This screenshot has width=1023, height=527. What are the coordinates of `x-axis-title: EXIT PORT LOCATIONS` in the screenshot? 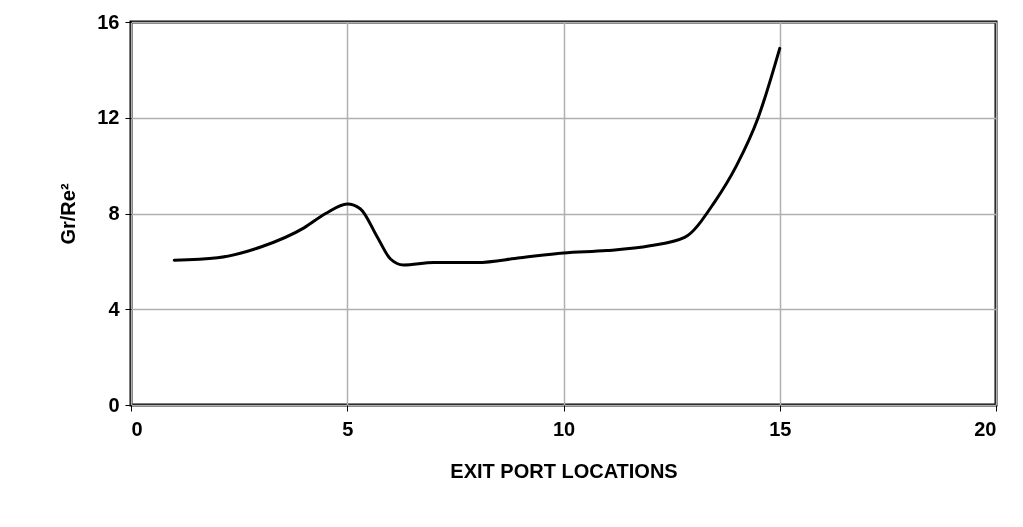 It's located at (564, 470).